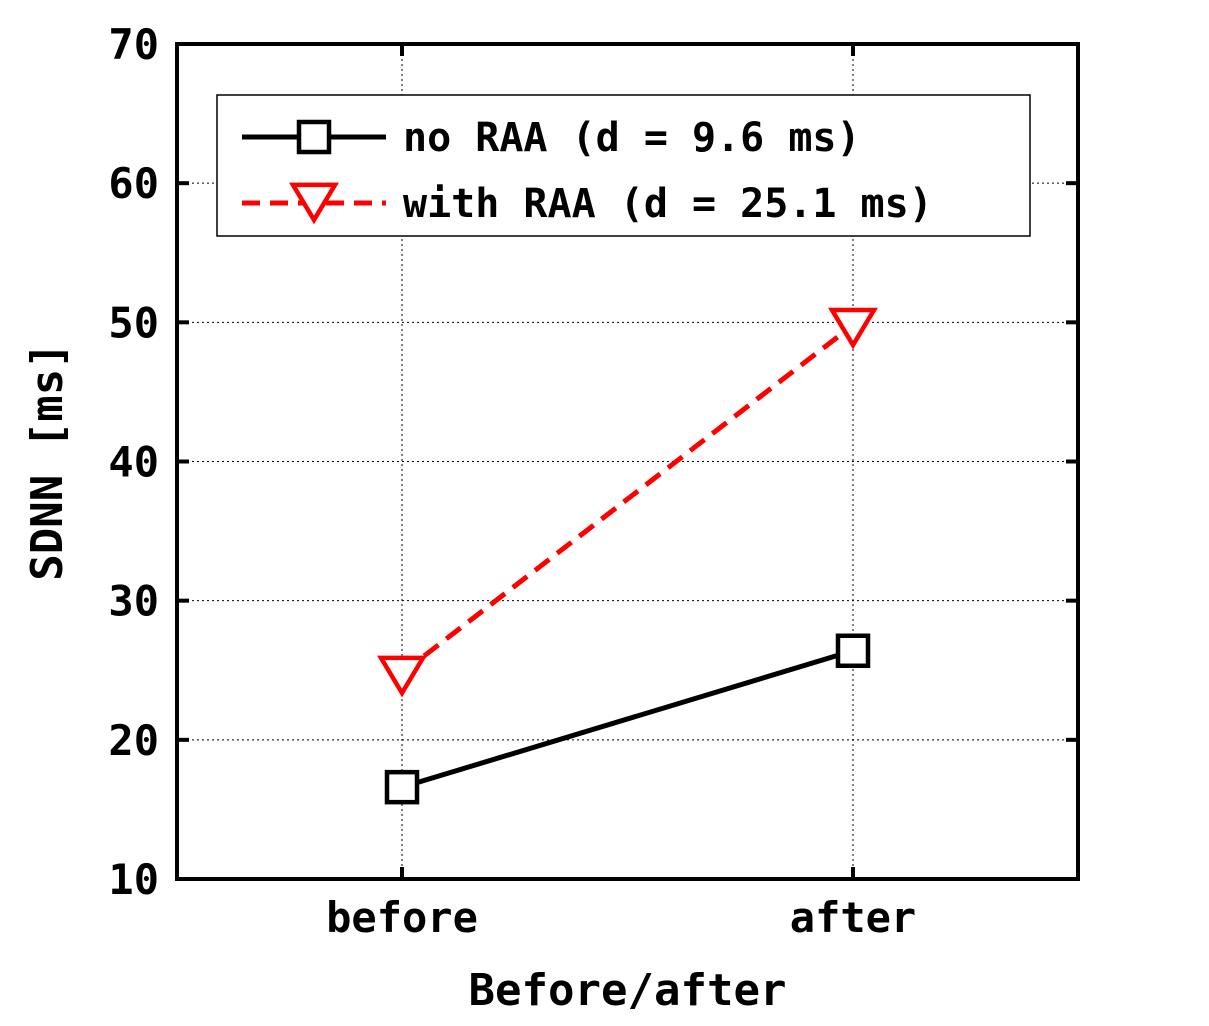 Image resolution: width=1209 pixels, height=1026 pixels. Describe the element at coordinates (853, 917) in the screenshot. I see `x-tick-label: after` at that location.